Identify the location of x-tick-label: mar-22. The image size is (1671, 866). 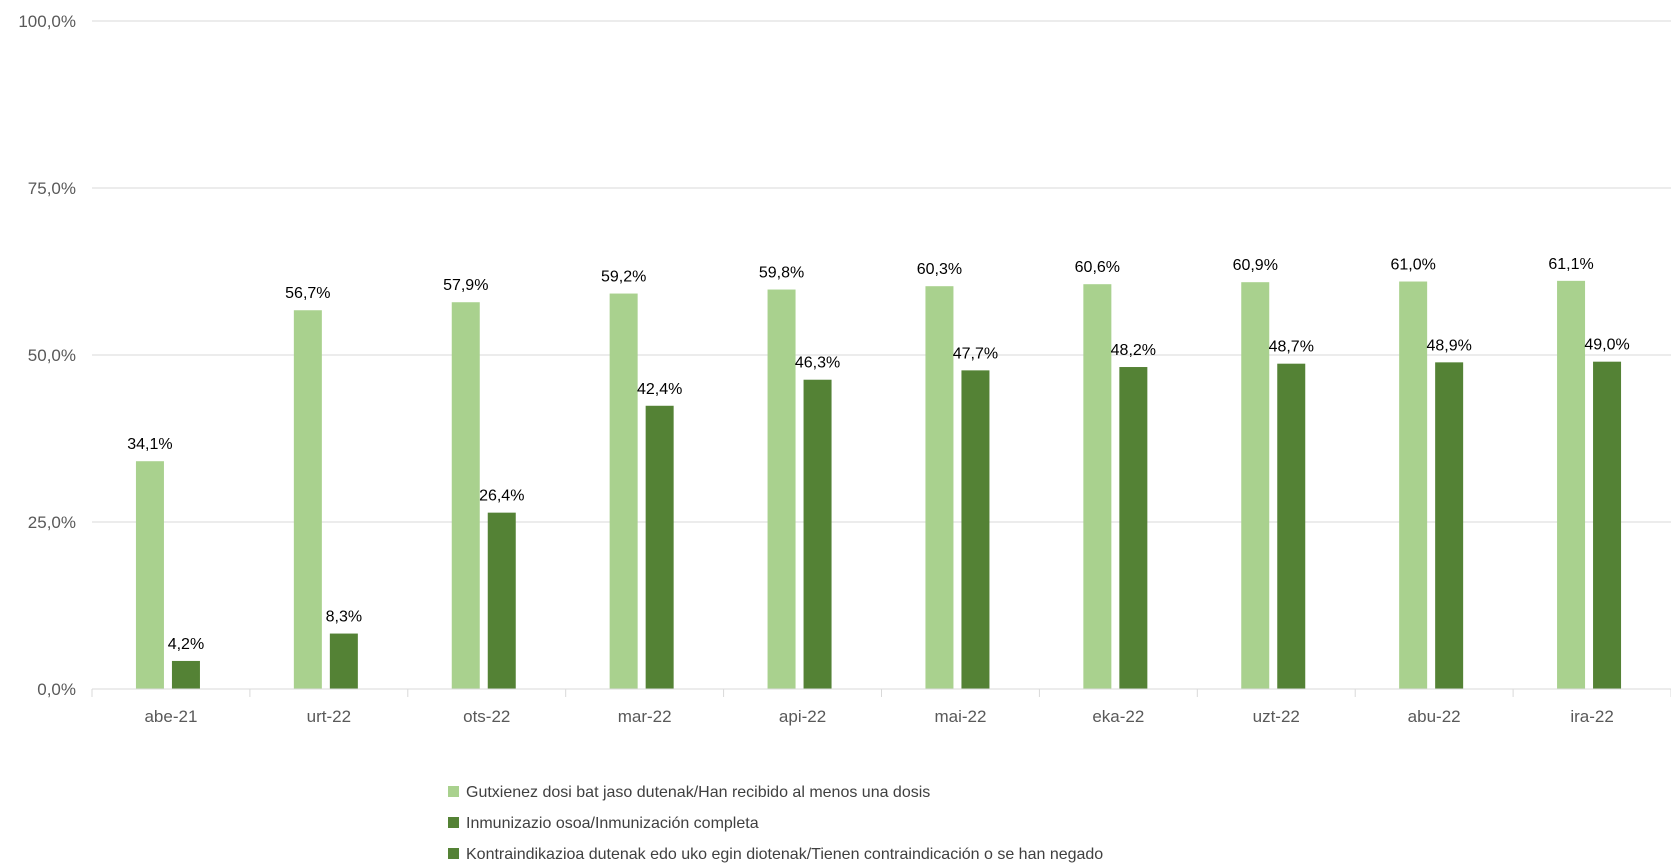
(645, 716).